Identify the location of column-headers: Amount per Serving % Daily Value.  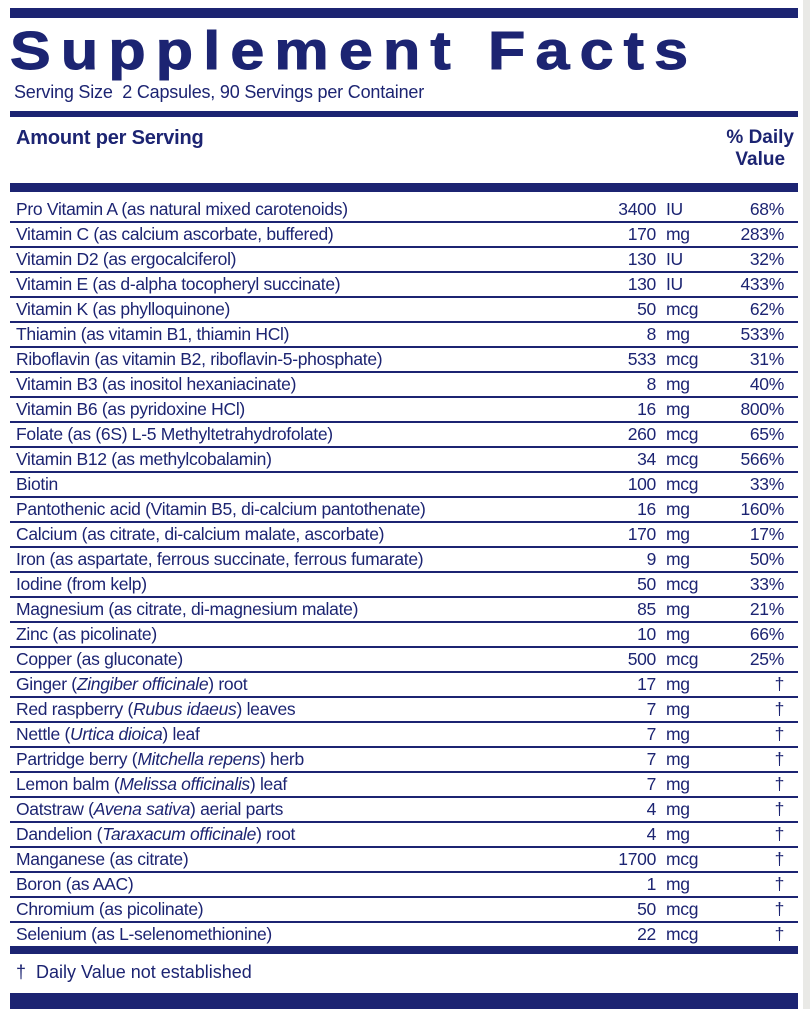
(404, 150).